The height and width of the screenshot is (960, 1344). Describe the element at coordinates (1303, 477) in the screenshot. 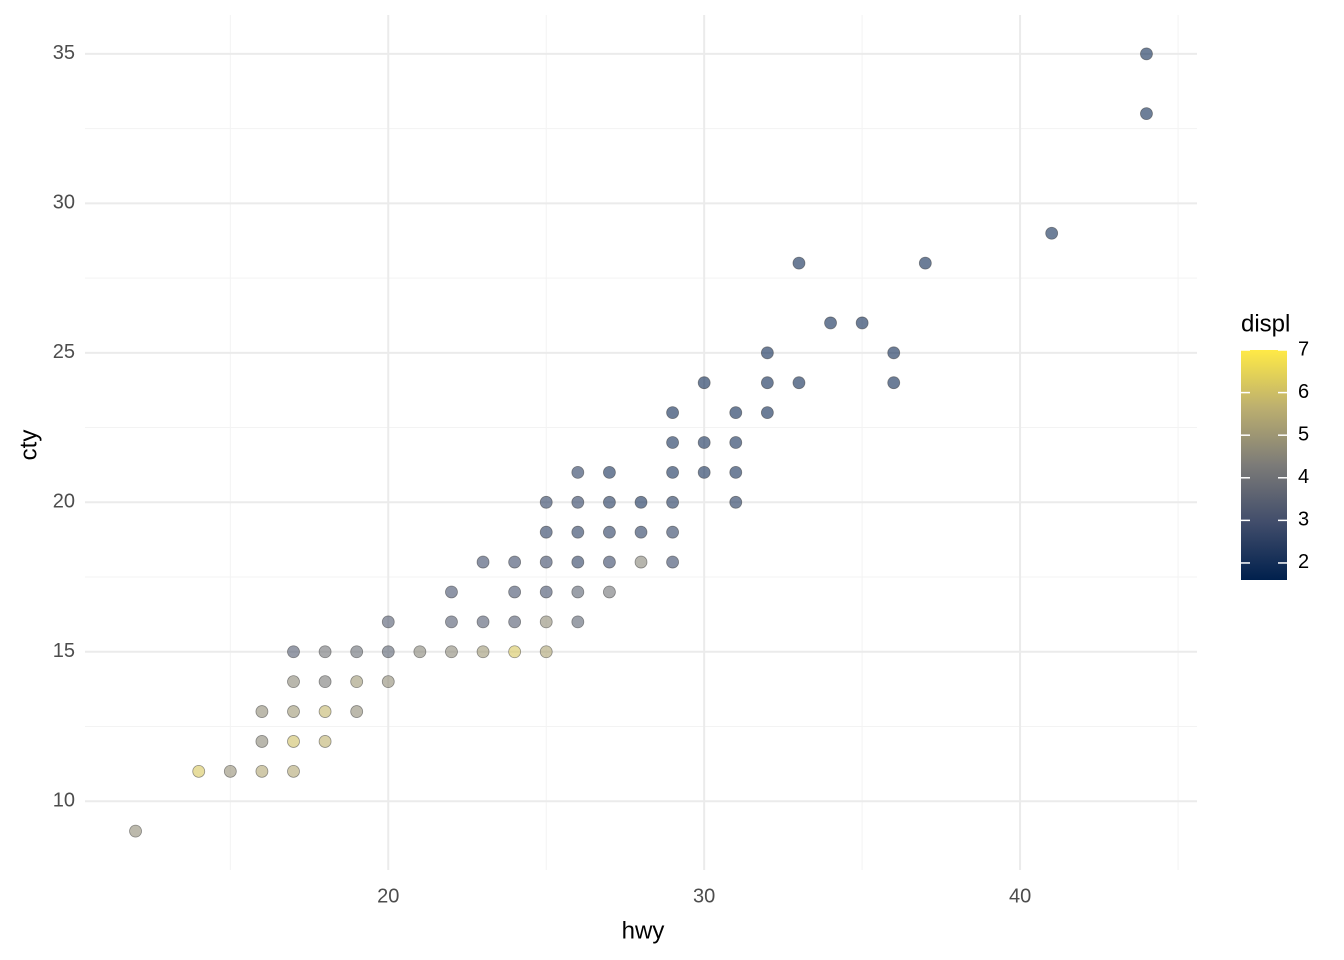

I see `legend-tick-label: 4` at that location.